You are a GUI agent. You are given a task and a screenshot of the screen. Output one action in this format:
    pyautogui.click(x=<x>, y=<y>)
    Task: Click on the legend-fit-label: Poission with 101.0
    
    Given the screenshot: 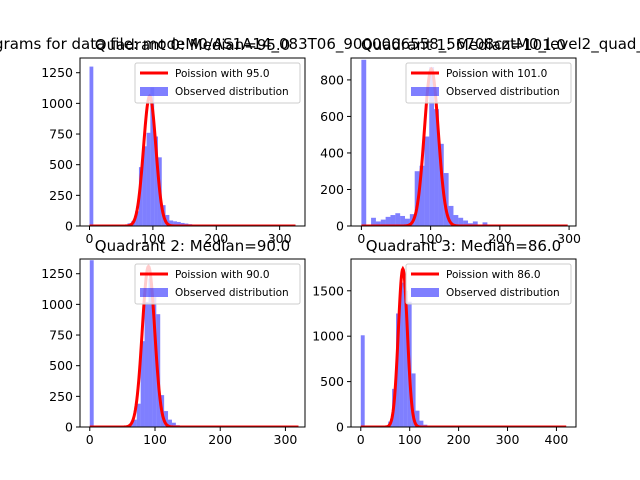 What is the action you would take?
    pyautogui.click(x=496, y=74)
    